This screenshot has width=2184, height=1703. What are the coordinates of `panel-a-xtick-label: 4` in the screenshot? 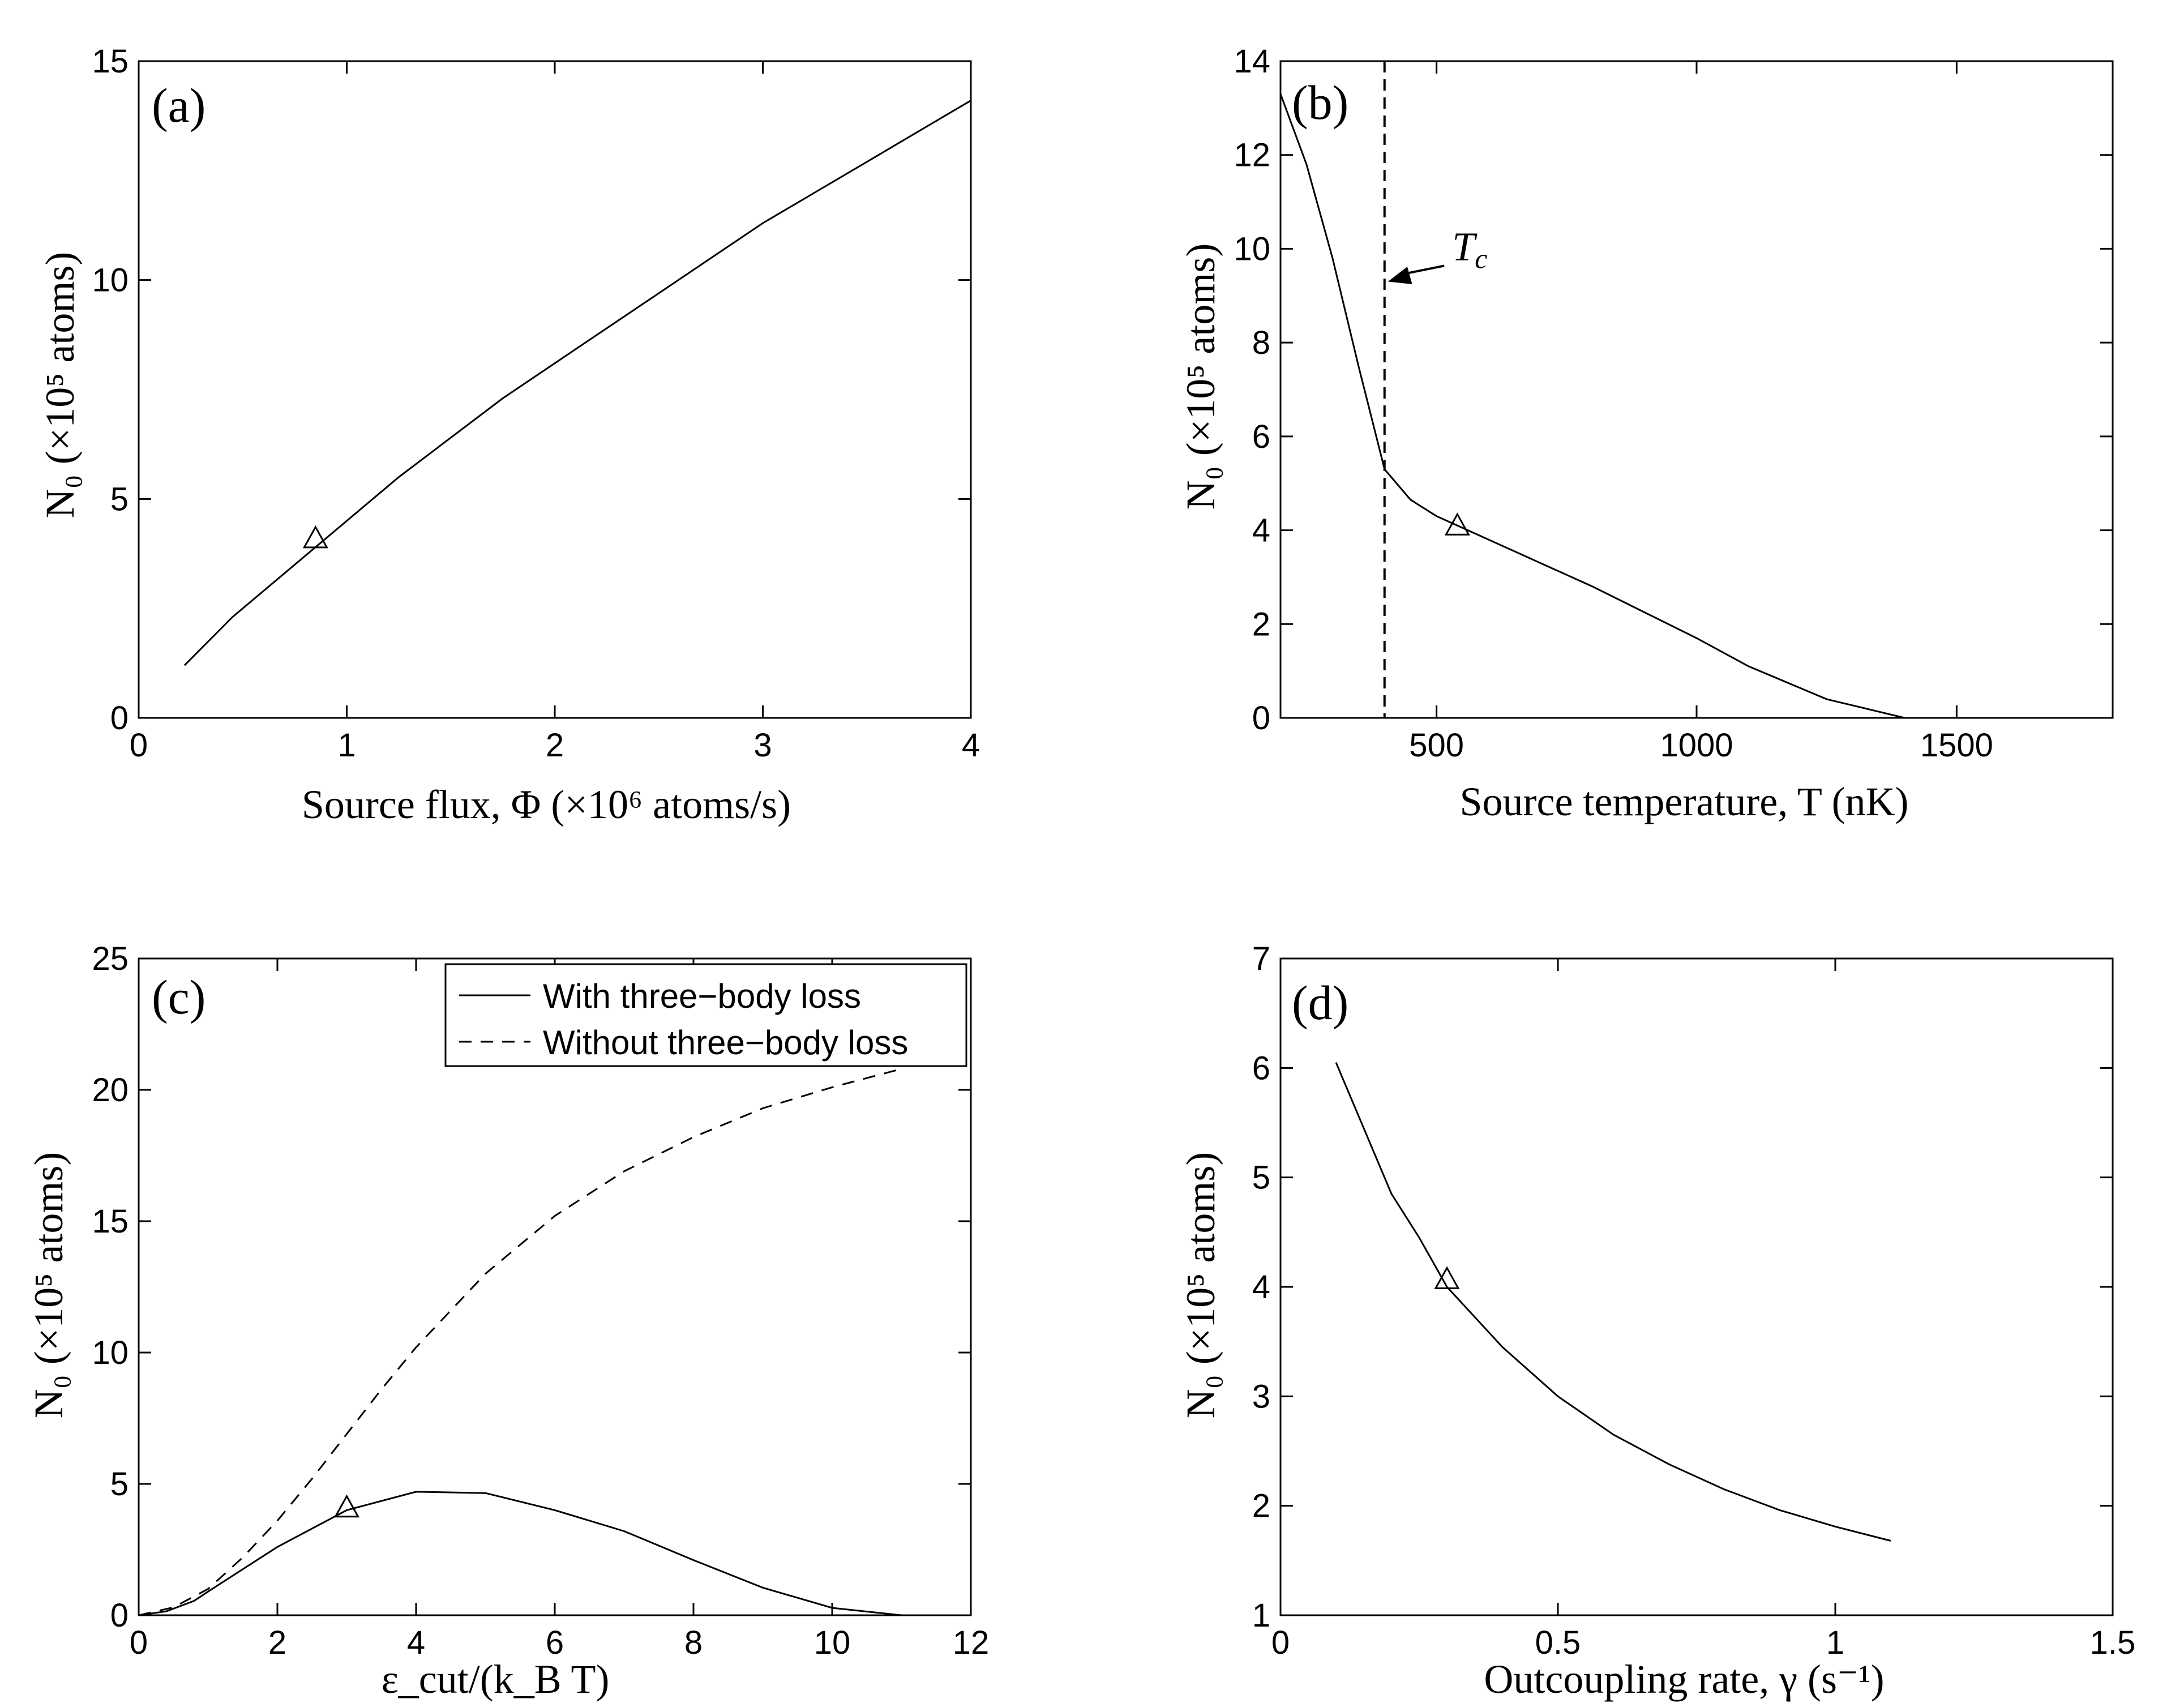 It's located at (971, 745).